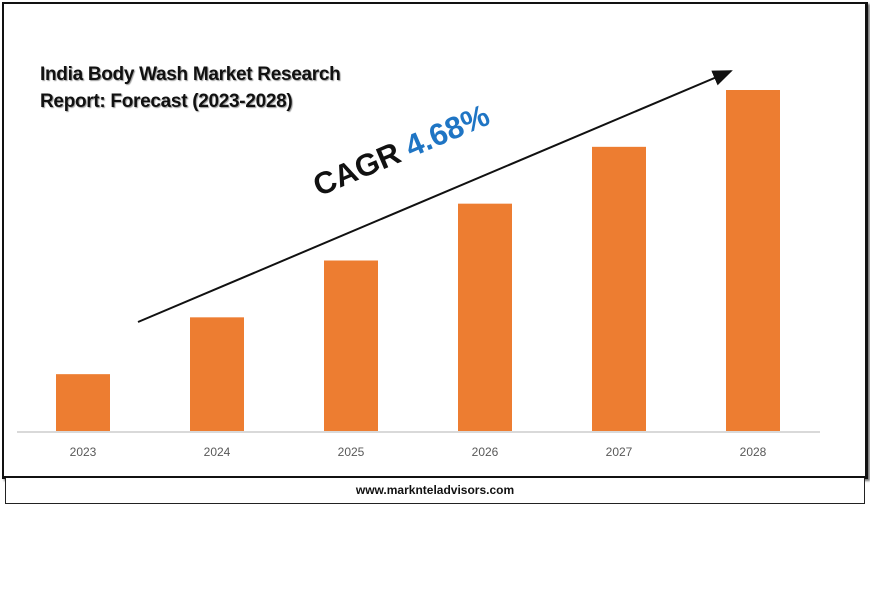  Describe the element at coordinates (753, 452) in the screenshot. I see `x-tick-label: 2028` at that location.